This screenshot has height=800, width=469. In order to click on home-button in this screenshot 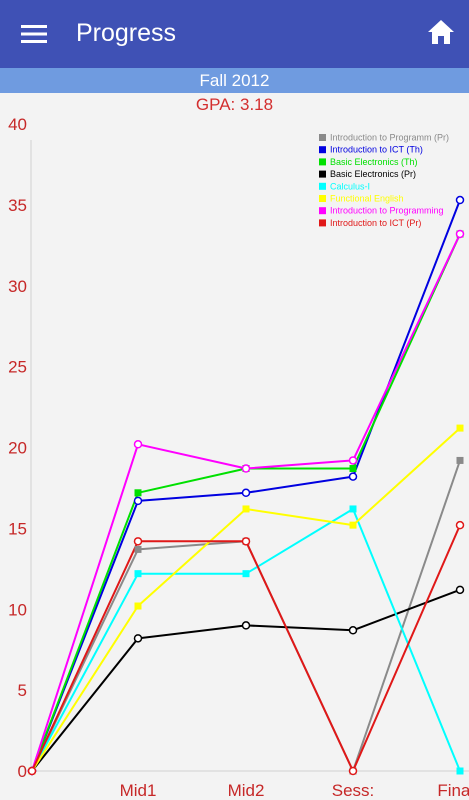, I will do `click(441, 32)`.